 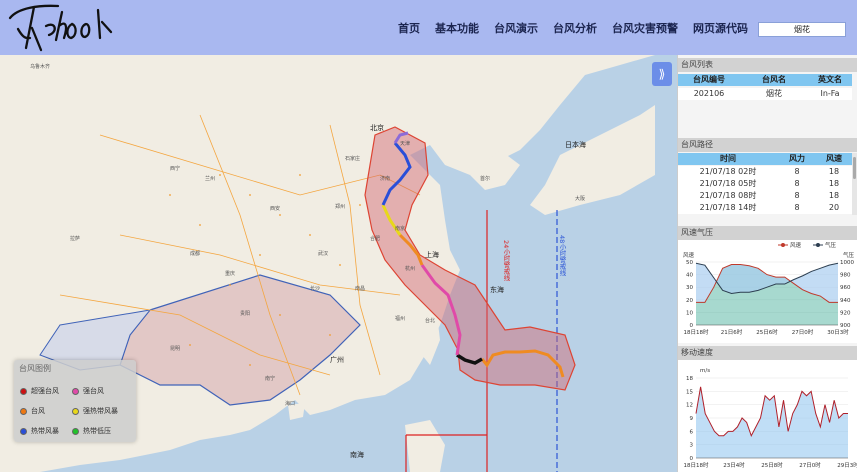 I want to click on cell: 202106, so click(x=709, y=93).